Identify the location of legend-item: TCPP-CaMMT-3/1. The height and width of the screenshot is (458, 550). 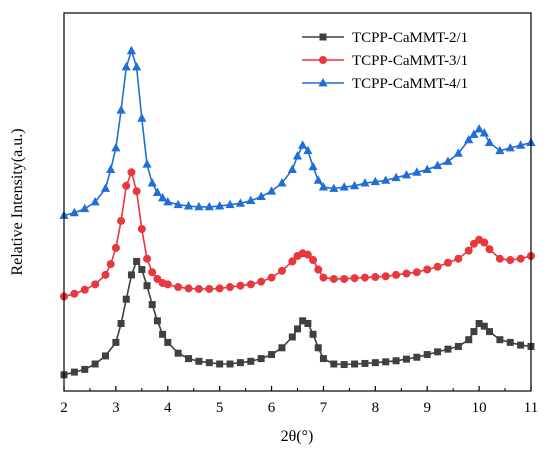
(385, 61).